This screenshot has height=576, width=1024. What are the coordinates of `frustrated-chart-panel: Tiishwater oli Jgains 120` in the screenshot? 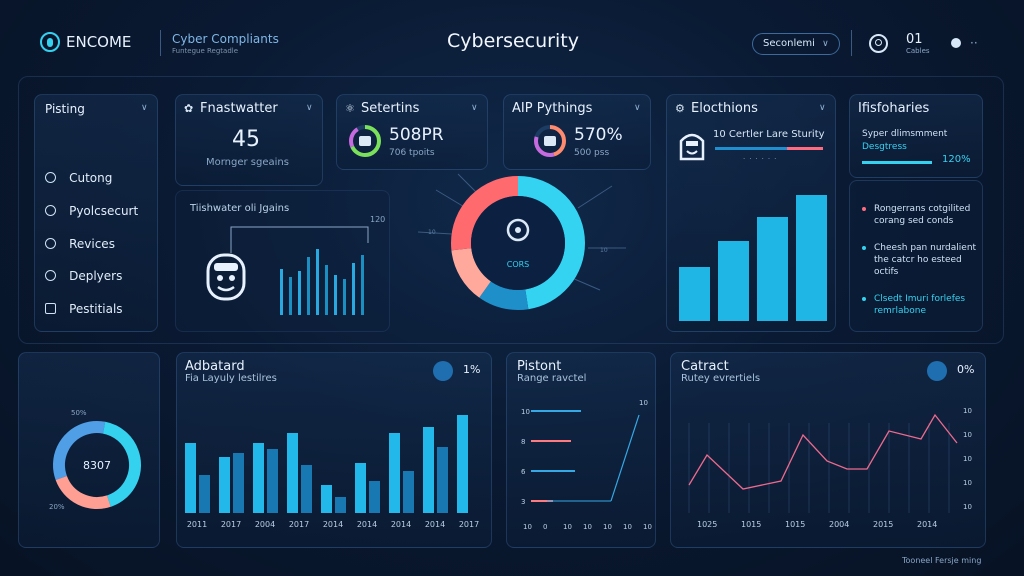 It's located at (282, 261).